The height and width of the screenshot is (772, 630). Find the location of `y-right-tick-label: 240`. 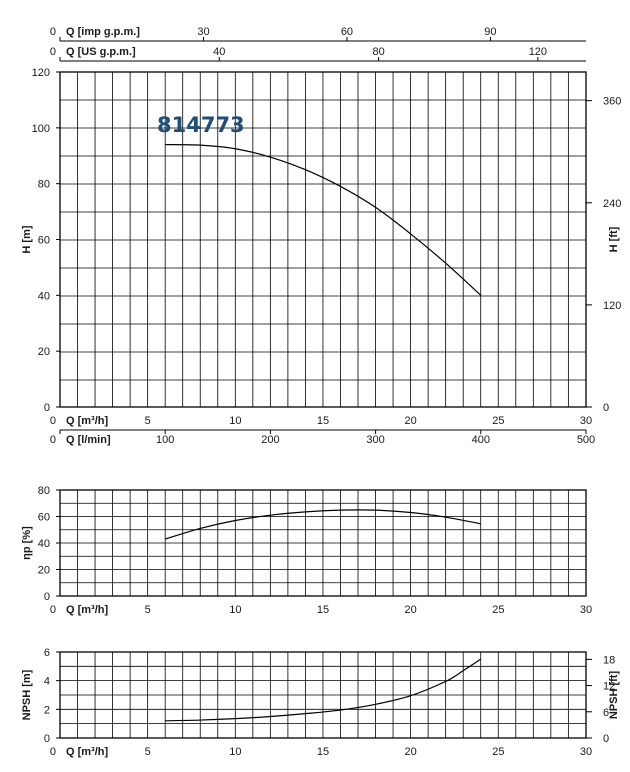

y-right-tick-label: 240 is located at coordinates (612, 204).